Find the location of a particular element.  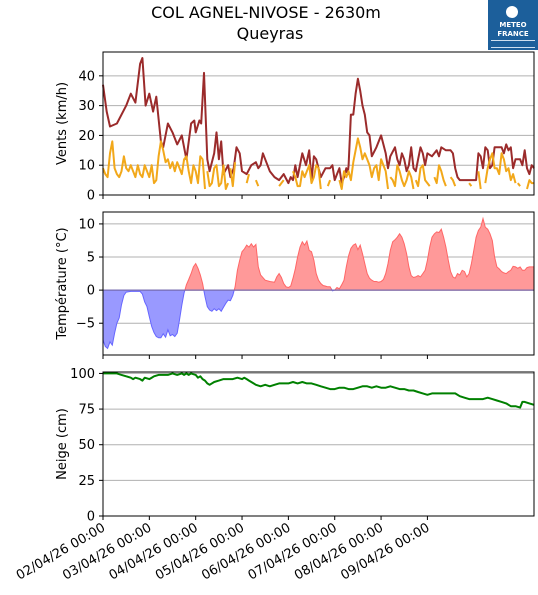

y-tick-label: −5 is located at coordinates (85, 324).